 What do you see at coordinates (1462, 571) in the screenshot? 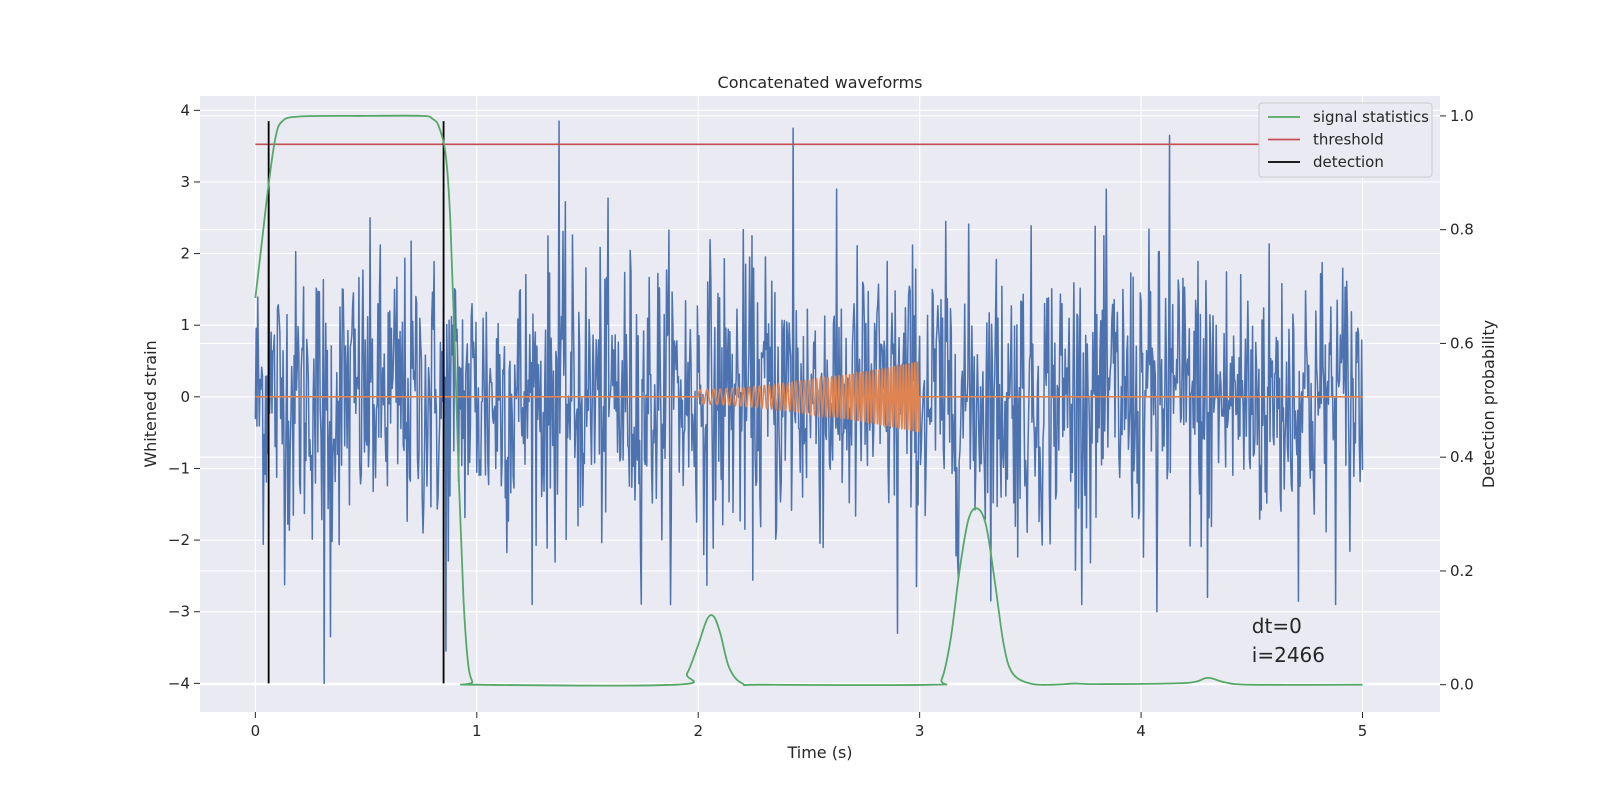
I see `y2-tick-label: 0.2` at bounding box center [1462, 571].